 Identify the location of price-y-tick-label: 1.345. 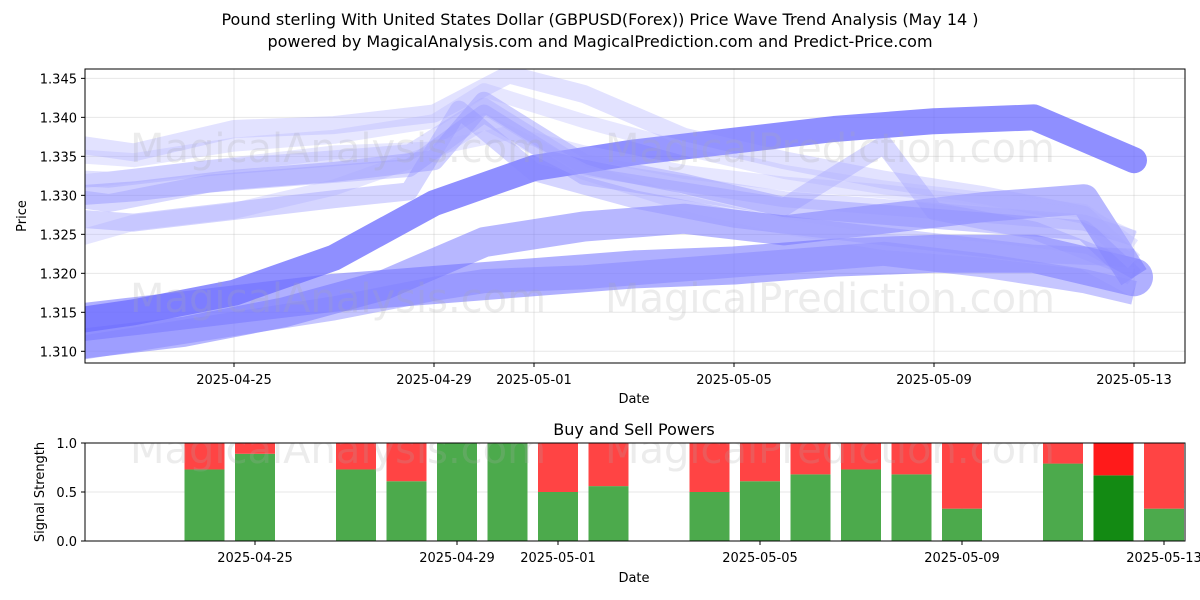
(58, 79).